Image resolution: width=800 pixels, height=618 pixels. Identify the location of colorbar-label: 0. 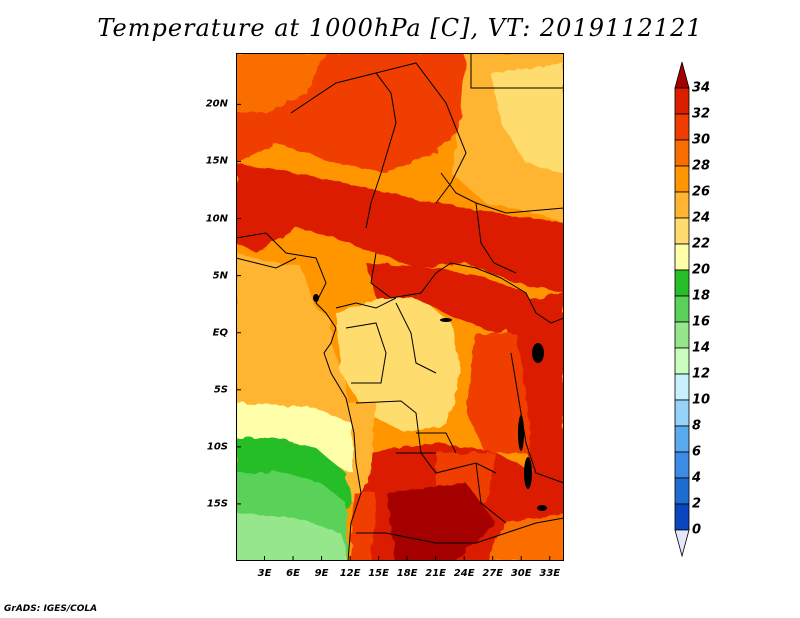
(697, 530).